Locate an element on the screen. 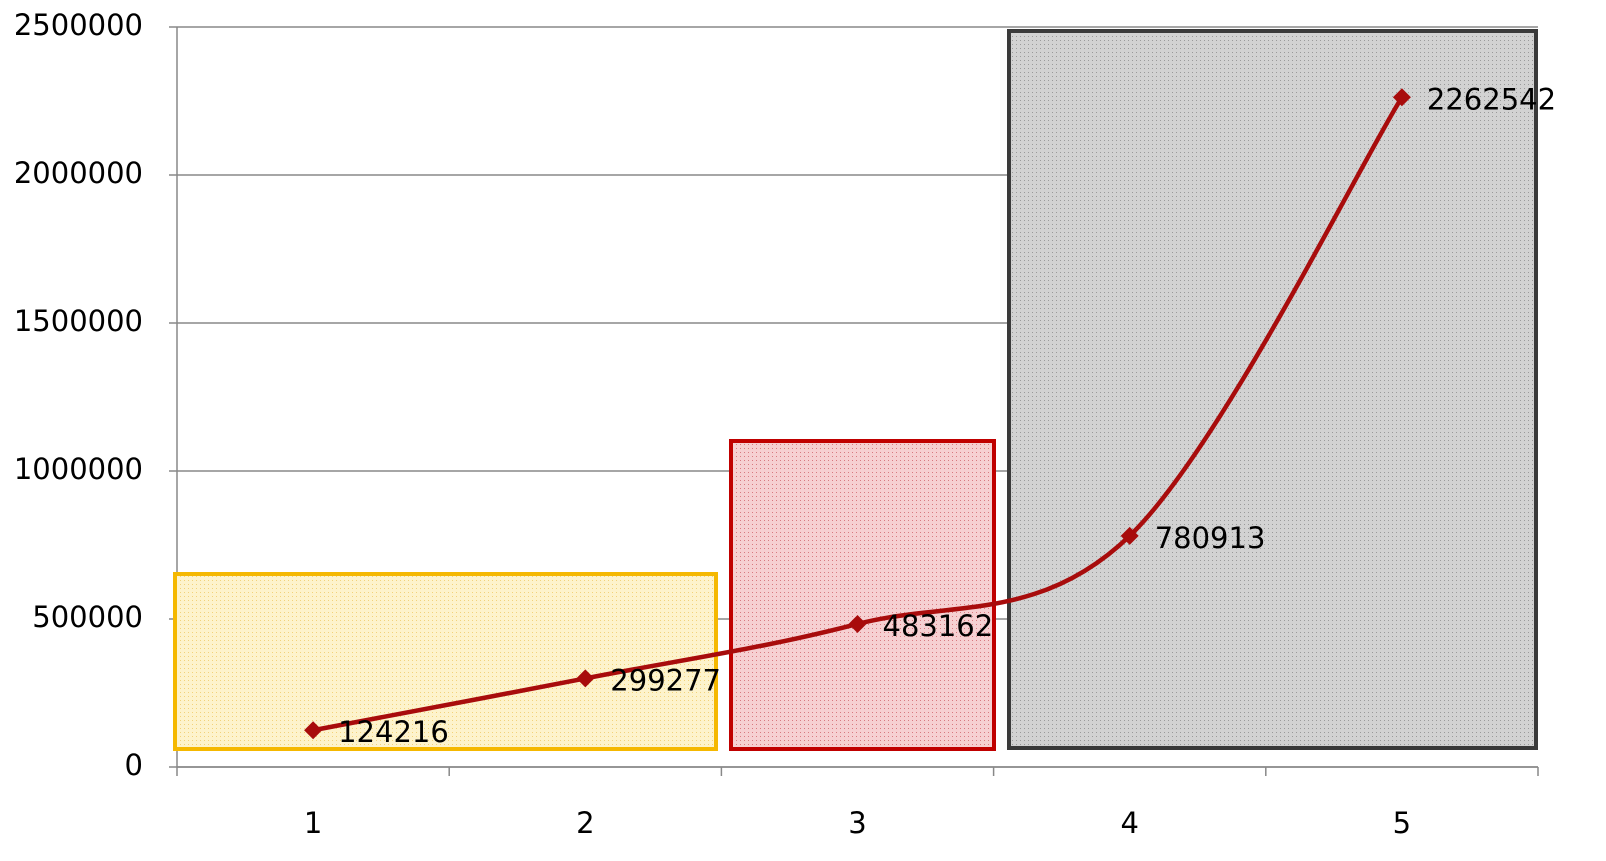 This screenshot has height=861, width=1606. data-label: 780913 is located at coordinates (1210, 538).